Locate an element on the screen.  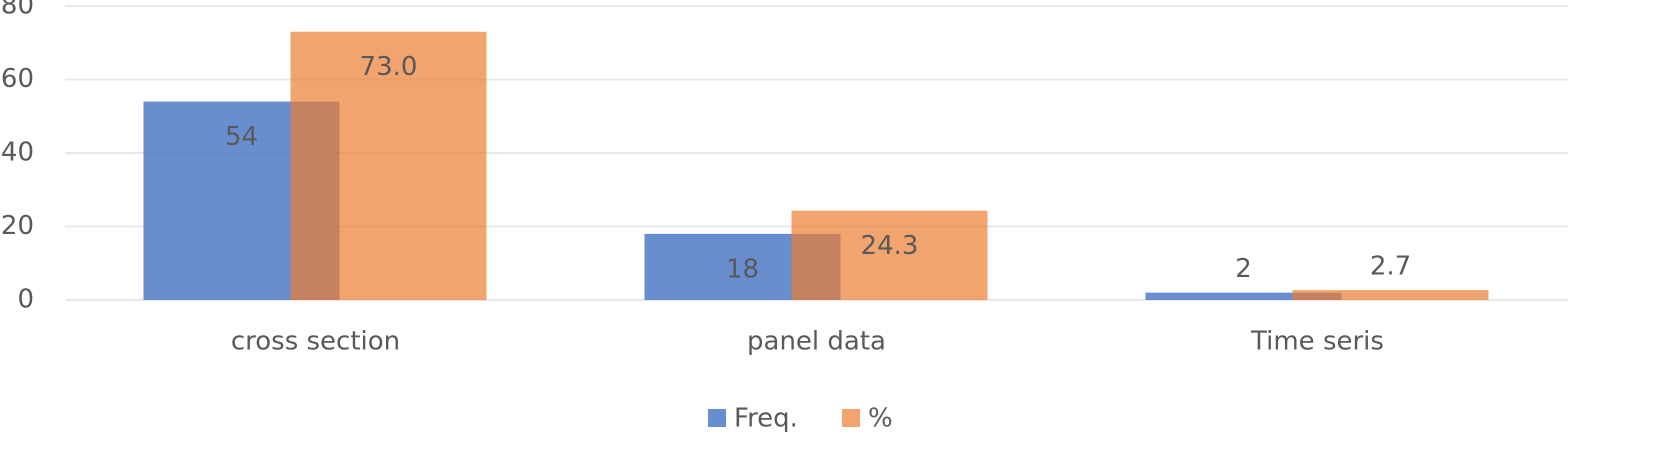
y-tick-label: 60 is located at coordinates (17, 79).